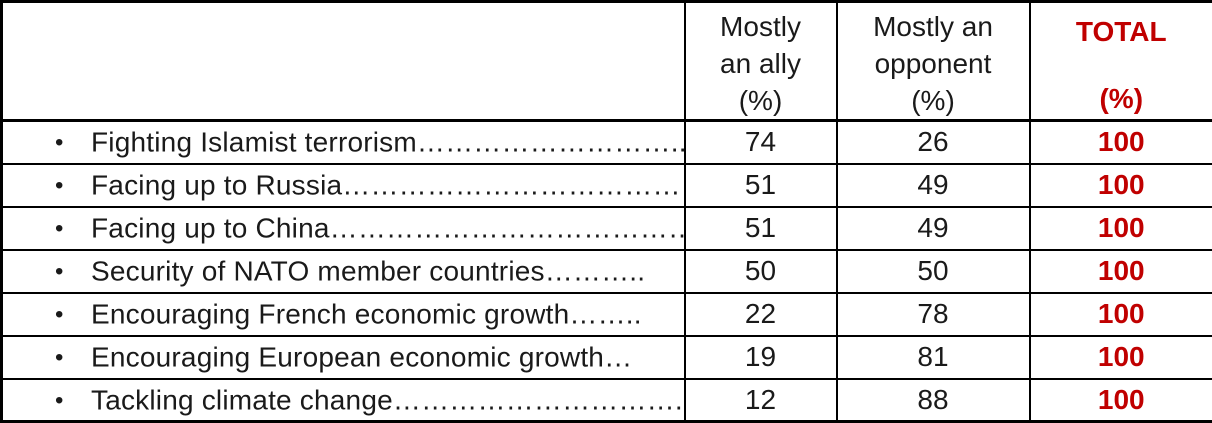 This screenshot has height=423, width=1212. I want to click on row-label: Tackling climate change………………………….., so click(388, 400).